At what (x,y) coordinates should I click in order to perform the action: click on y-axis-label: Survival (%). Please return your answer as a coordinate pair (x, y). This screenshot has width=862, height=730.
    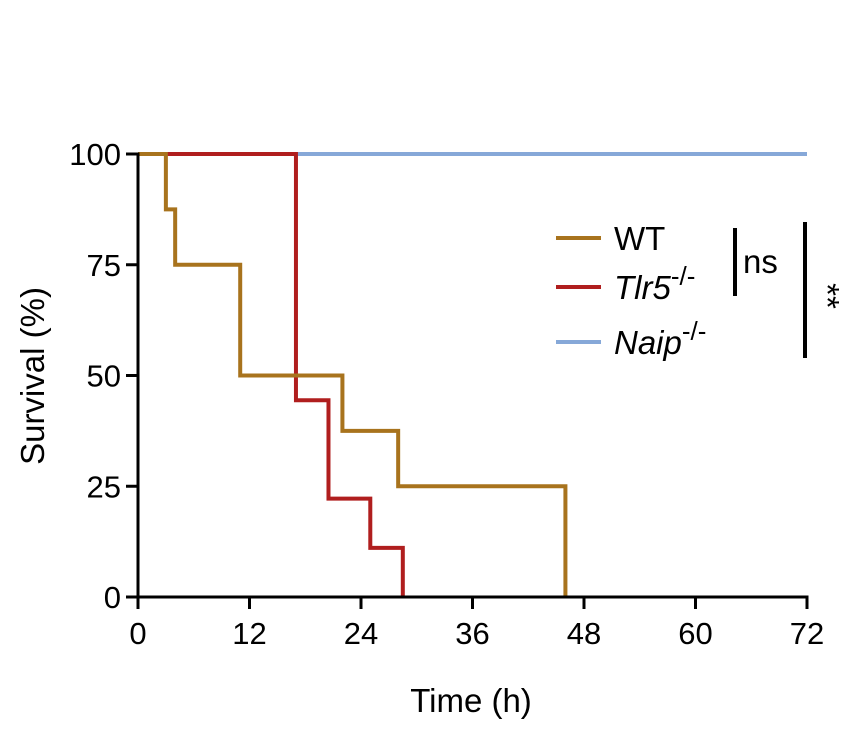
    Looking at the image, I should click on (32, 376).